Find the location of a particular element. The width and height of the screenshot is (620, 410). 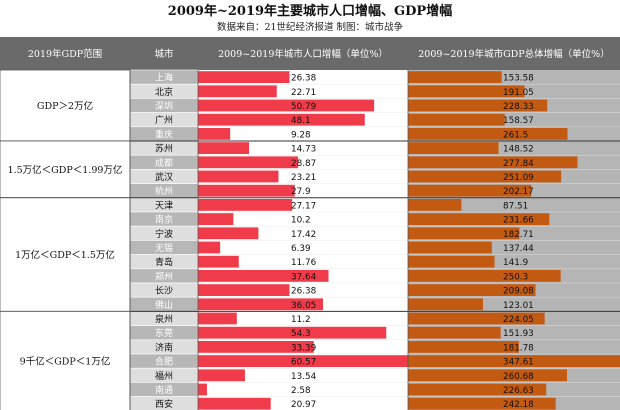

city-label: 郑州 is located at coordinates (164, 276).